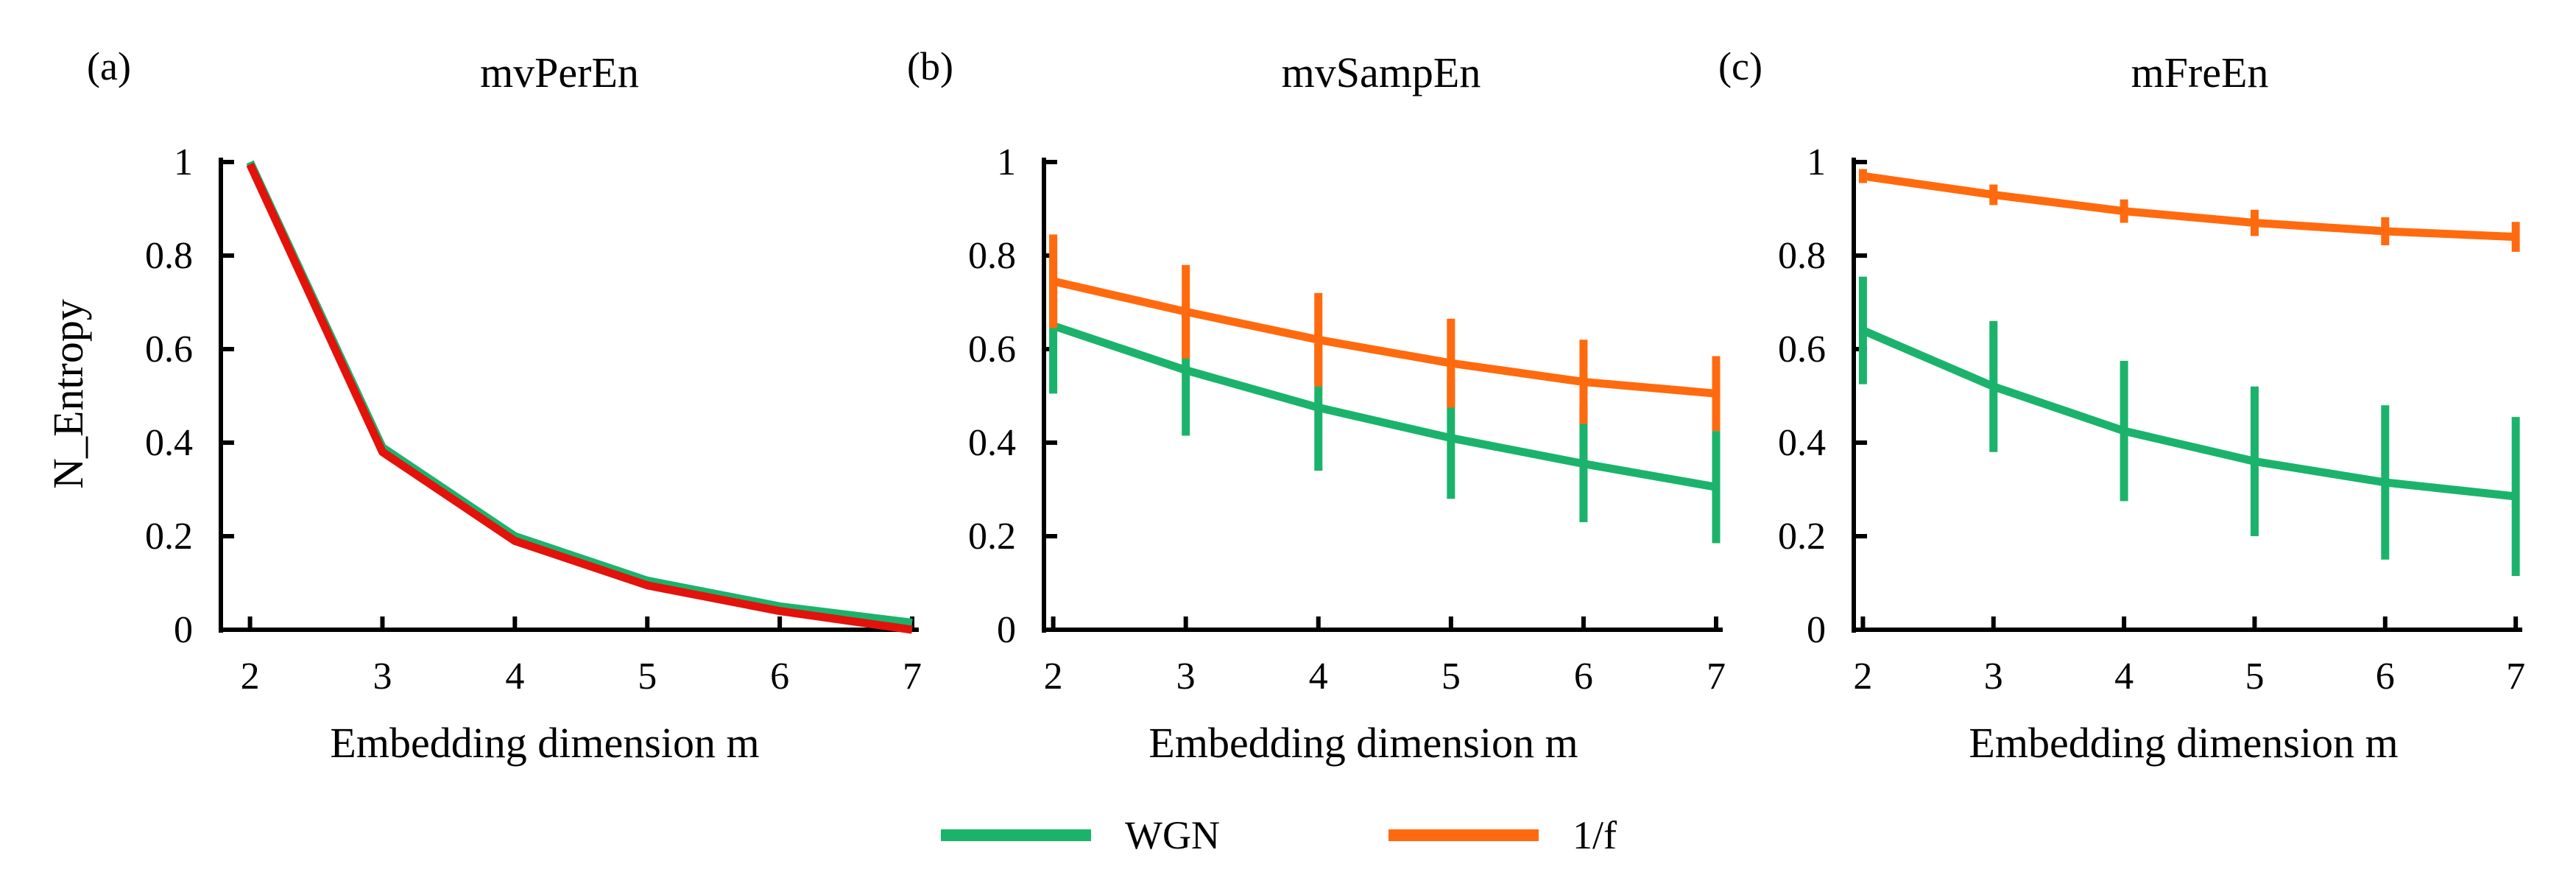 Image resolution: width=2576 pixels, height=889 pixels. Describe the element at coordinates (1816, 162) in the screenshot. I see `panel-c-y-tick-label: 1` at that location.